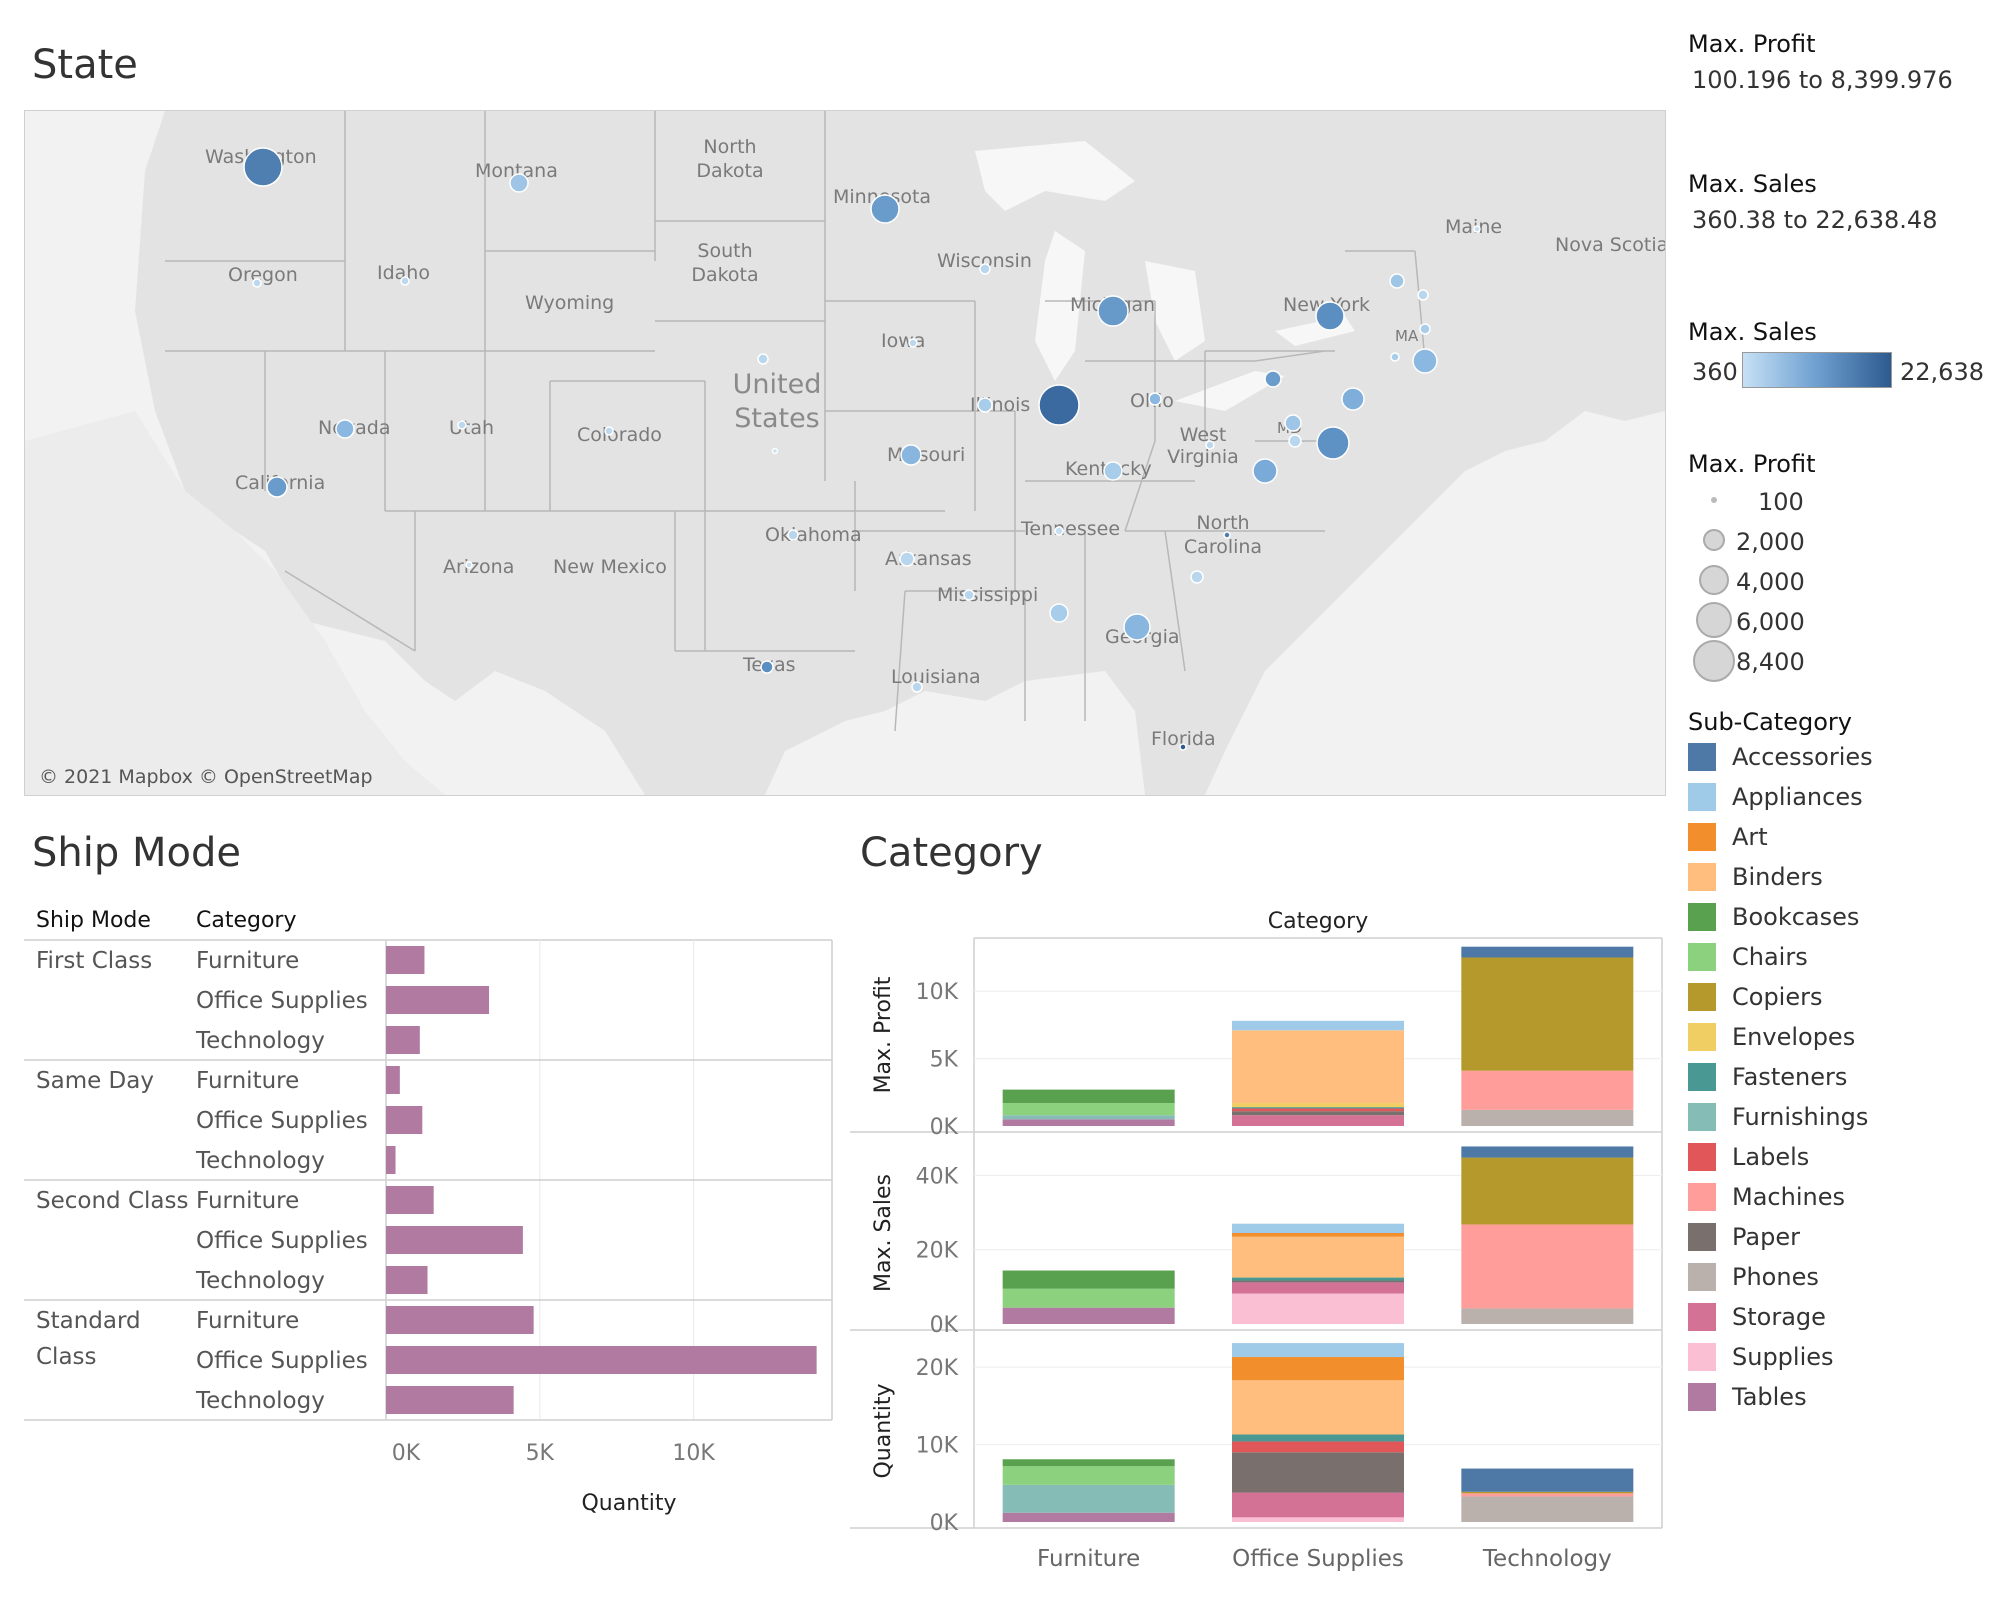 This screenshot has height=1598, width=1998. What do you see at coordinates (263, 167) in the screenshot?
I see `state-mark-washington` at bounding box center [263, 167].